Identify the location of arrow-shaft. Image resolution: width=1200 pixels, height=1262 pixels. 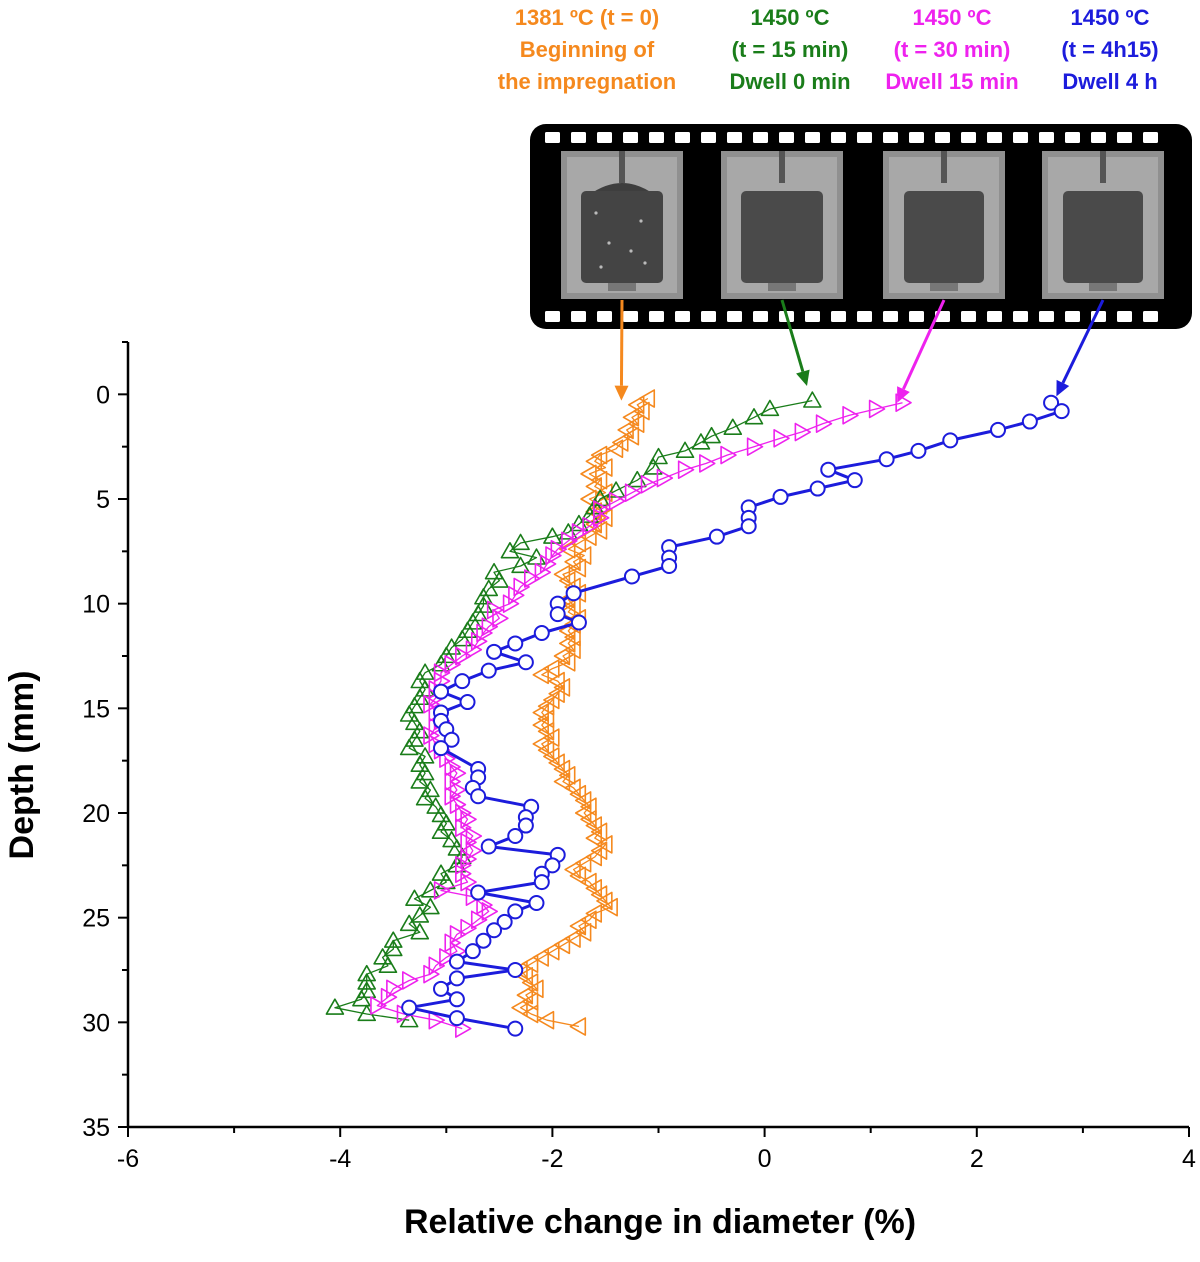
(792, 335).